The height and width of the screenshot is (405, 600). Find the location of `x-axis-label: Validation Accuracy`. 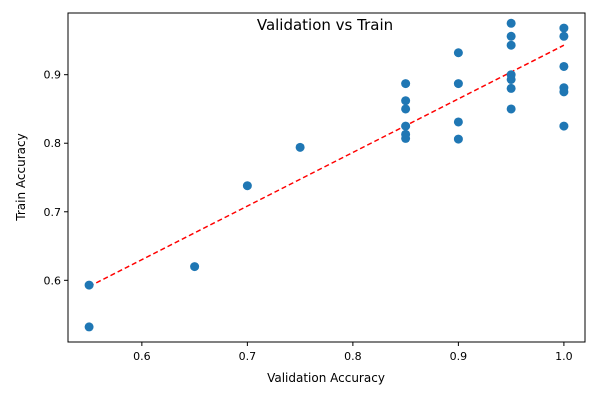

x-axis-label: Validation Accuracy is located at coordinates (326, 378).